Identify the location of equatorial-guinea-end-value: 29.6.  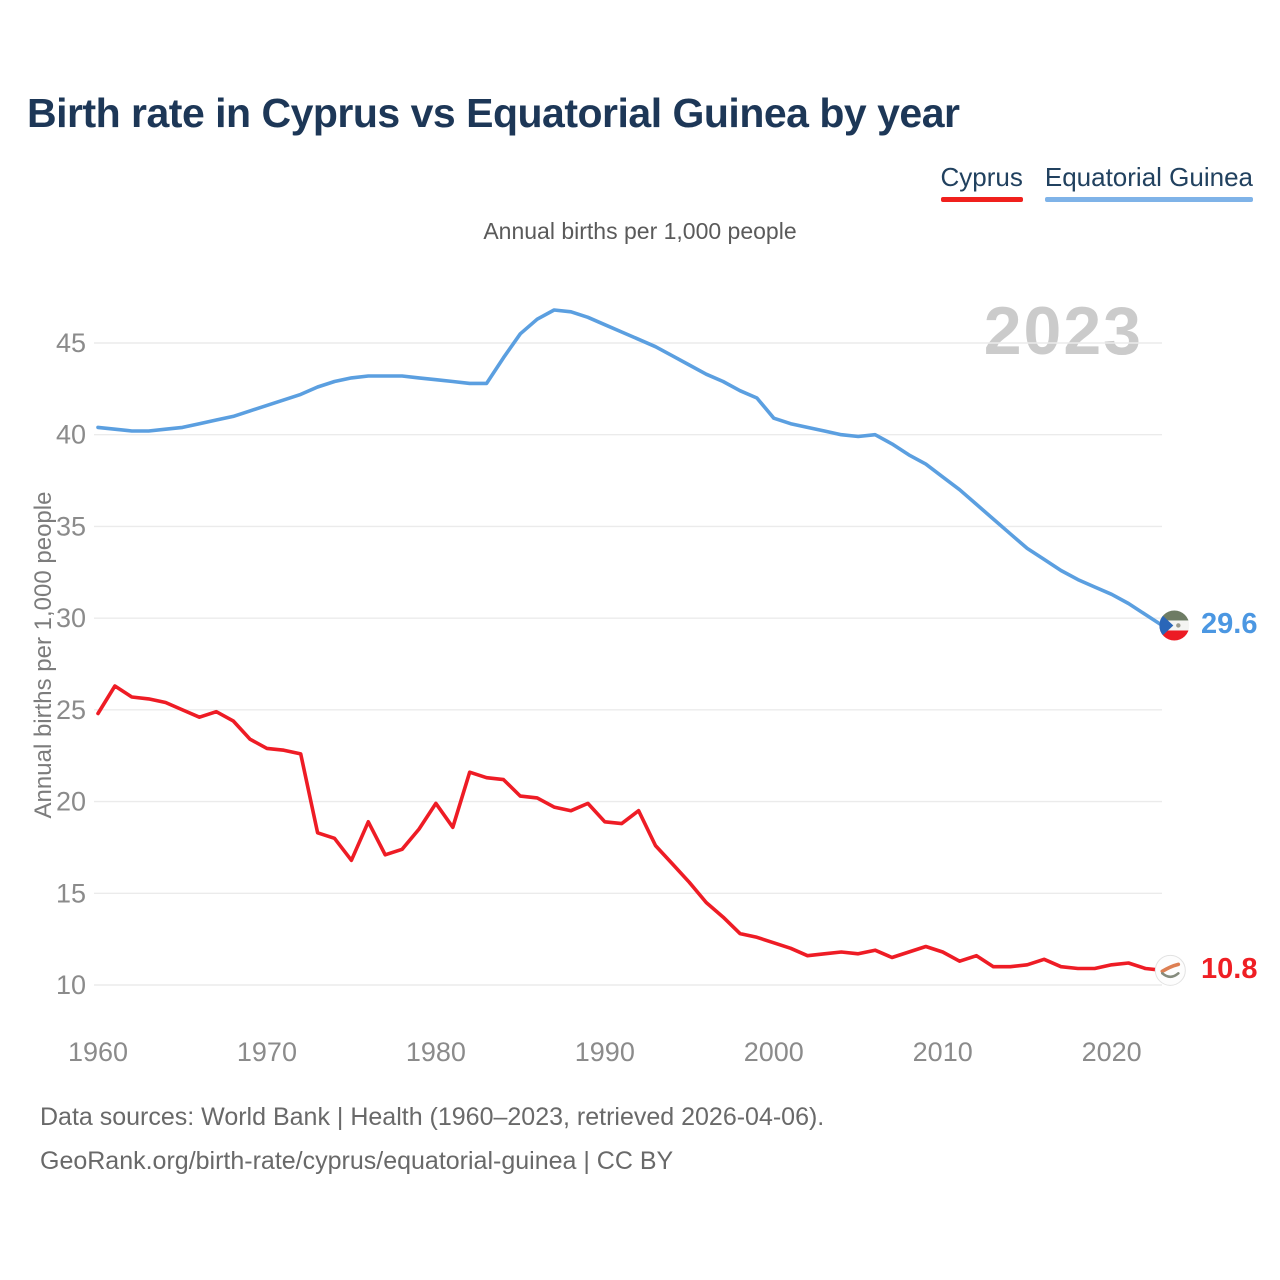
(1229, 624).